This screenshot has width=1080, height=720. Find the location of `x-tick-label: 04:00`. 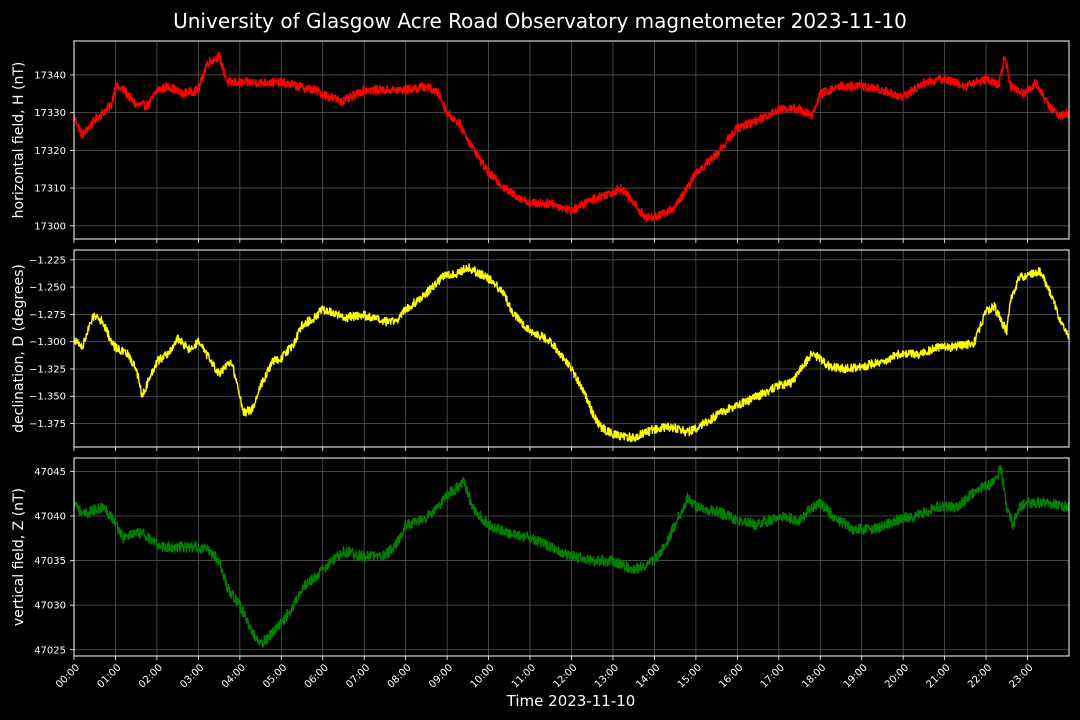

x-tick-label: 04:00 is located at coordinates (234, 676).